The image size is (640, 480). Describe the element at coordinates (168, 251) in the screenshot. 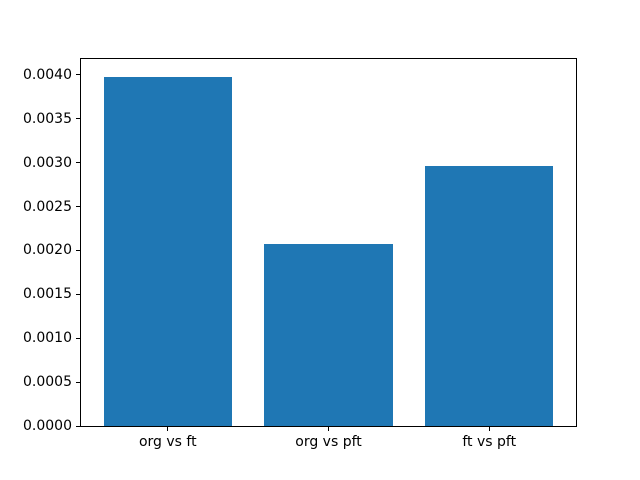

I see `bar-org-vs-ft` at that location.